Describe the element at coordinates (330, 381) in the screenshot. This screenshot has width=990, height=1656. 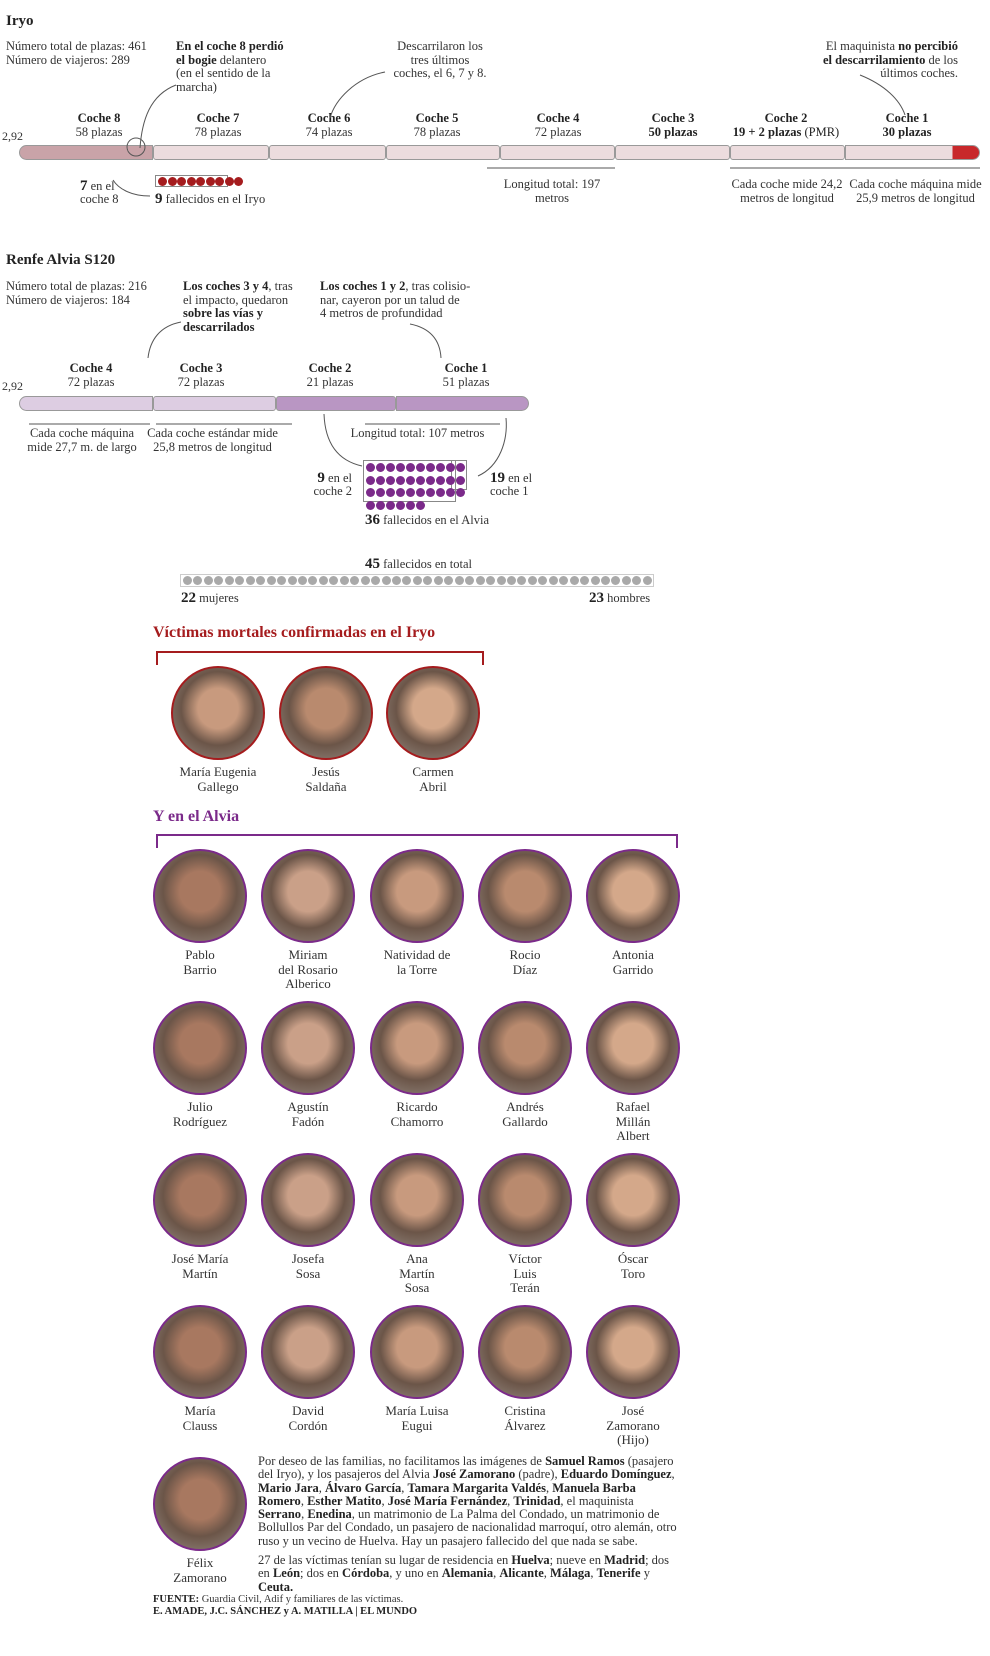
I see `car-seats: 21 plazas` at that location.